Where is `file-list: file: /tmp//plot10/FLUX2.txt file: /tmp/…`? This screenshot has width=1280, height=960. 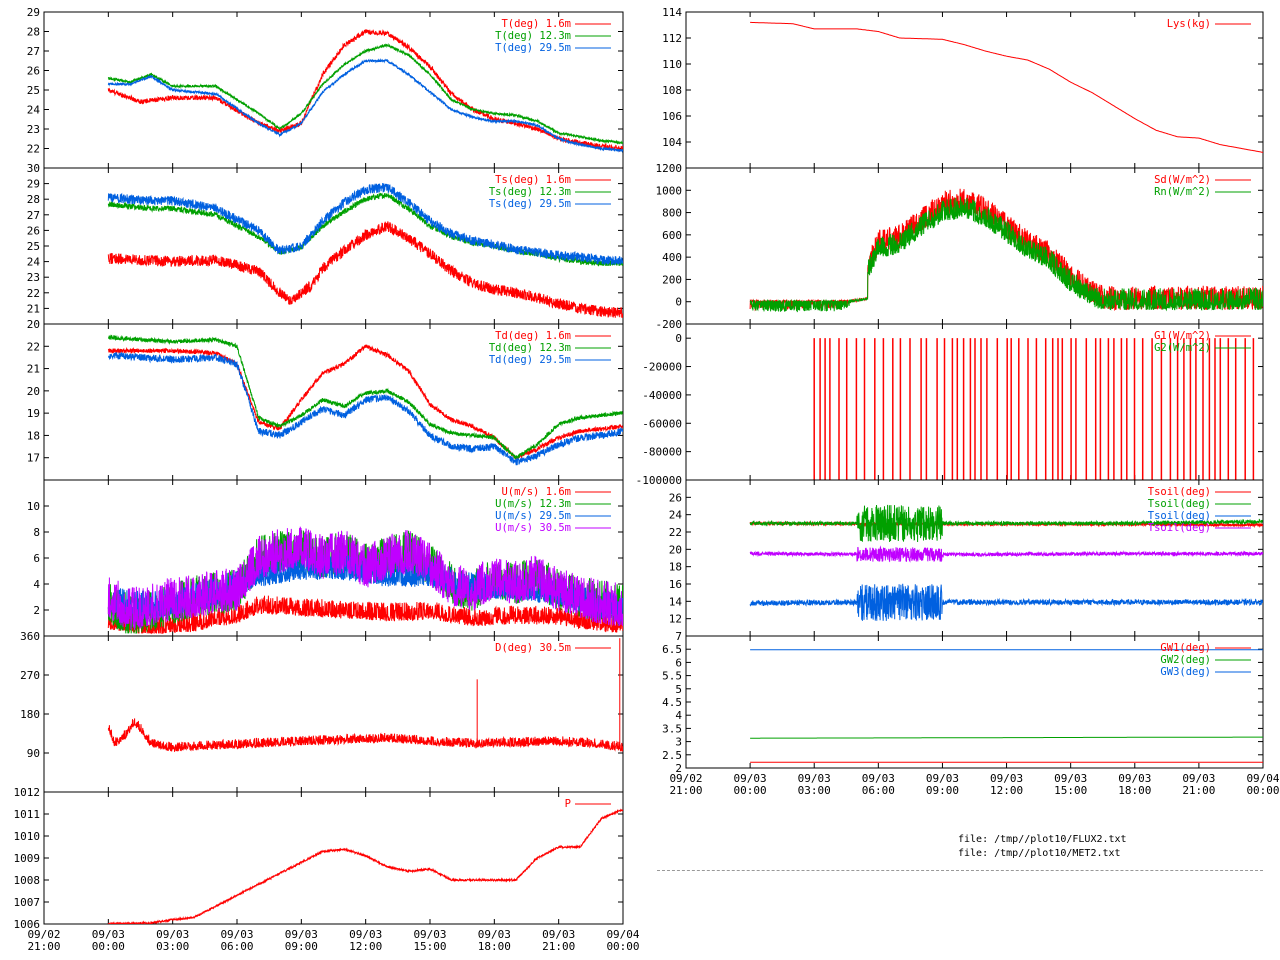
file-list: file: /tmp//plot10/FLUX2.txt file: /tmp/… is located at coordinates (1042, 847).